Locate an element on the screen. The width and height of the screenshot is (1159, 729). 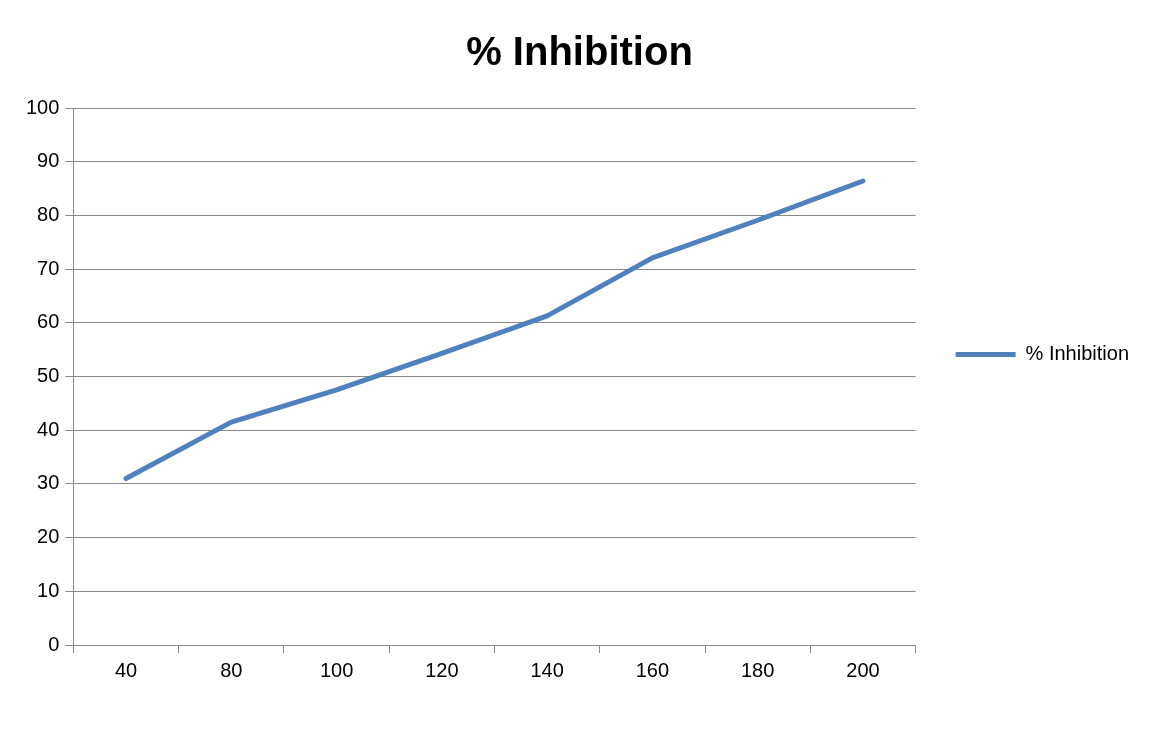
x-tick-label: 120 is located at coordinates (442, 669).